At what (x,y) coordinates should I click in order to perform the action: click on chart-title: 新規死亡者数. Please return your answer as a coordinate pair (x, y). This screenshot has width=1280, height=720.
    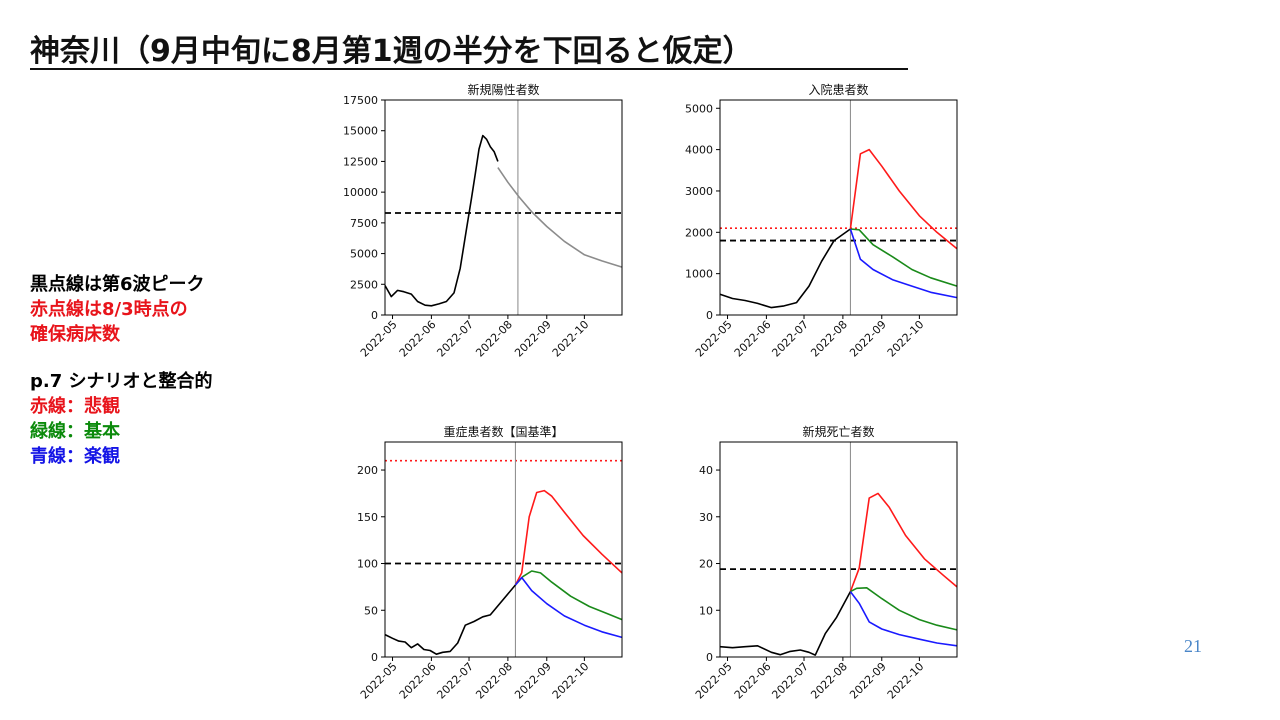
    Looking at the image, I should click on (838, 431).